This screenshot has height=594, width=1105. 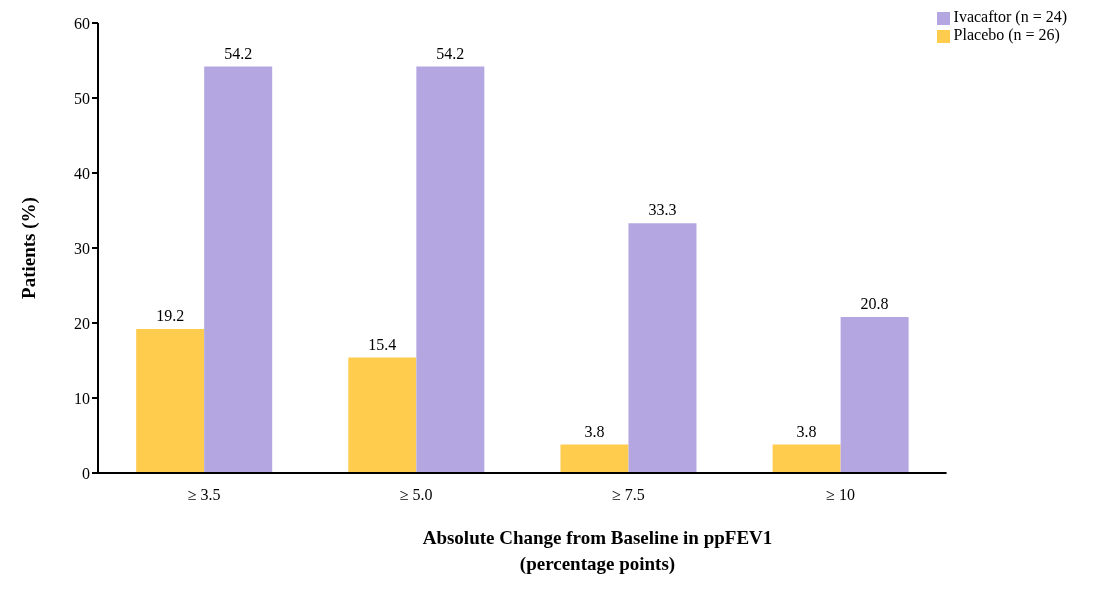 I want to click on y-tick-label: 10, so click(x=82, y=398).